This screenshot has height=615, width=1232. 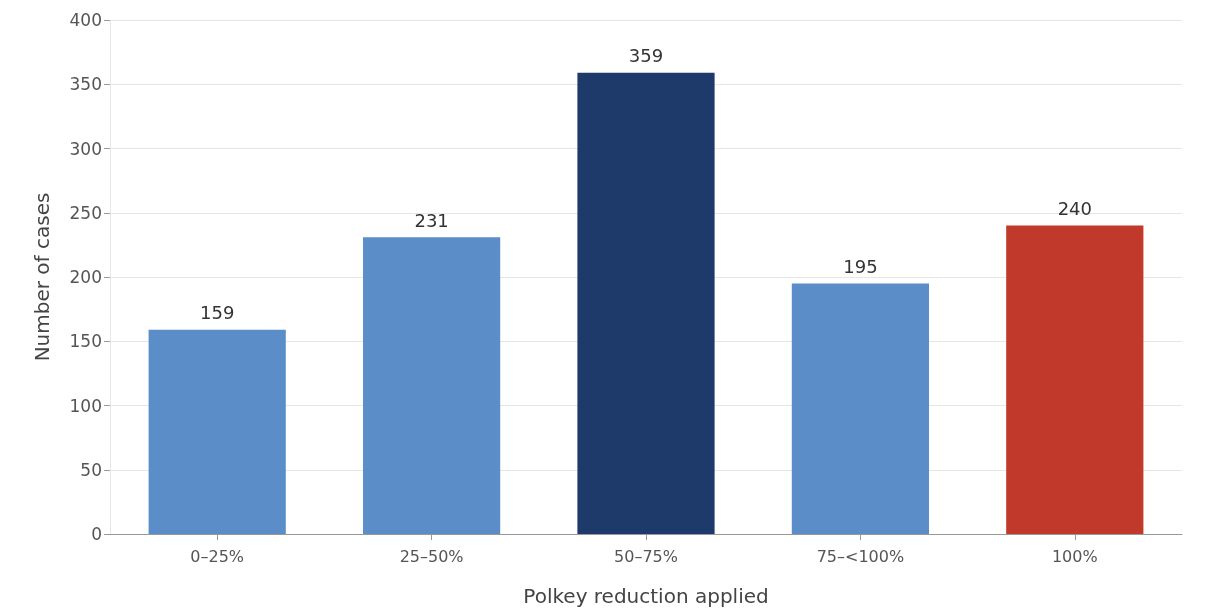 I want to click on y-tick-label: 350, so click(x=85, y=84).